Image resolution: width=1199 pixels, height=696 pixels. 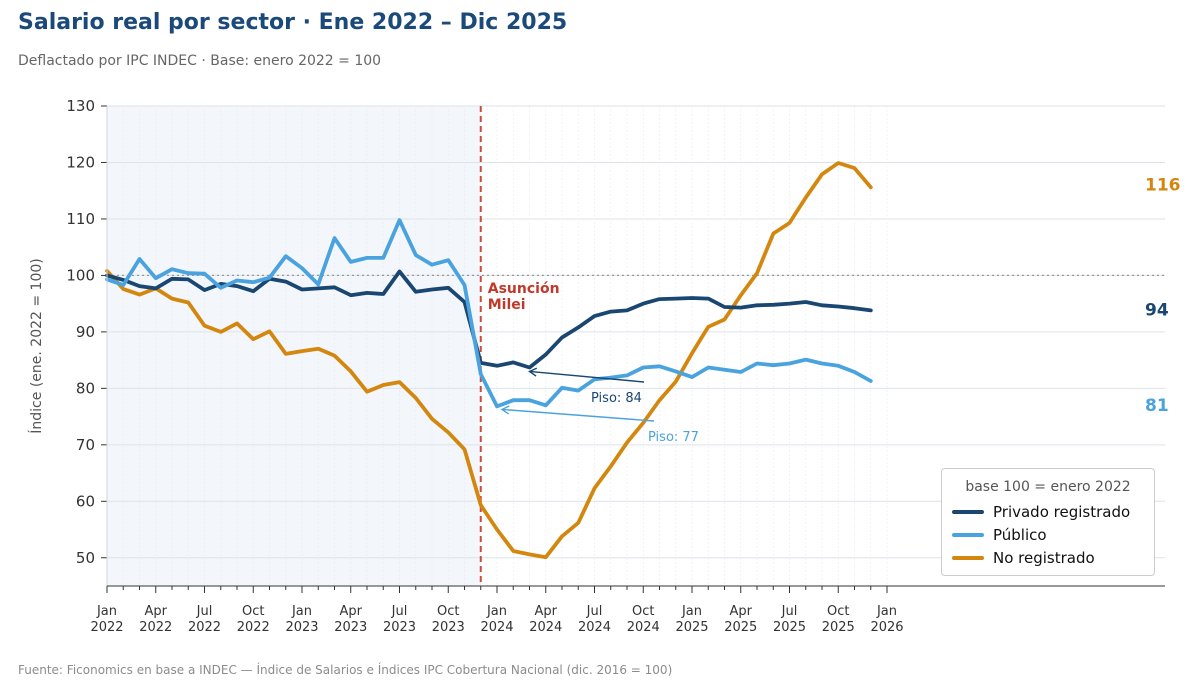 I want to click on event-label-asuncion: Asunción, so click(x=524, y=289).